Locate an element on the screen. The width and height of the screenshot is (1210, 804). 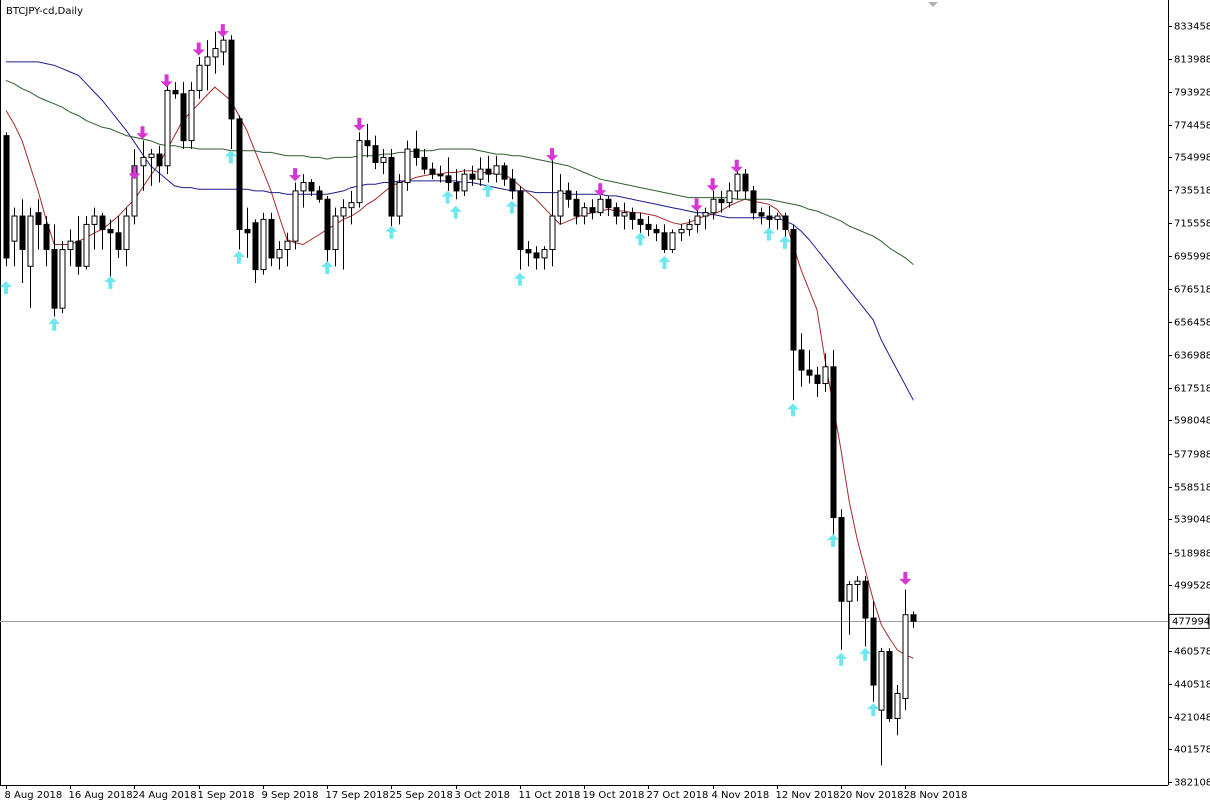
y-tick-label: 715558 is located at coordinates (1192, 224).